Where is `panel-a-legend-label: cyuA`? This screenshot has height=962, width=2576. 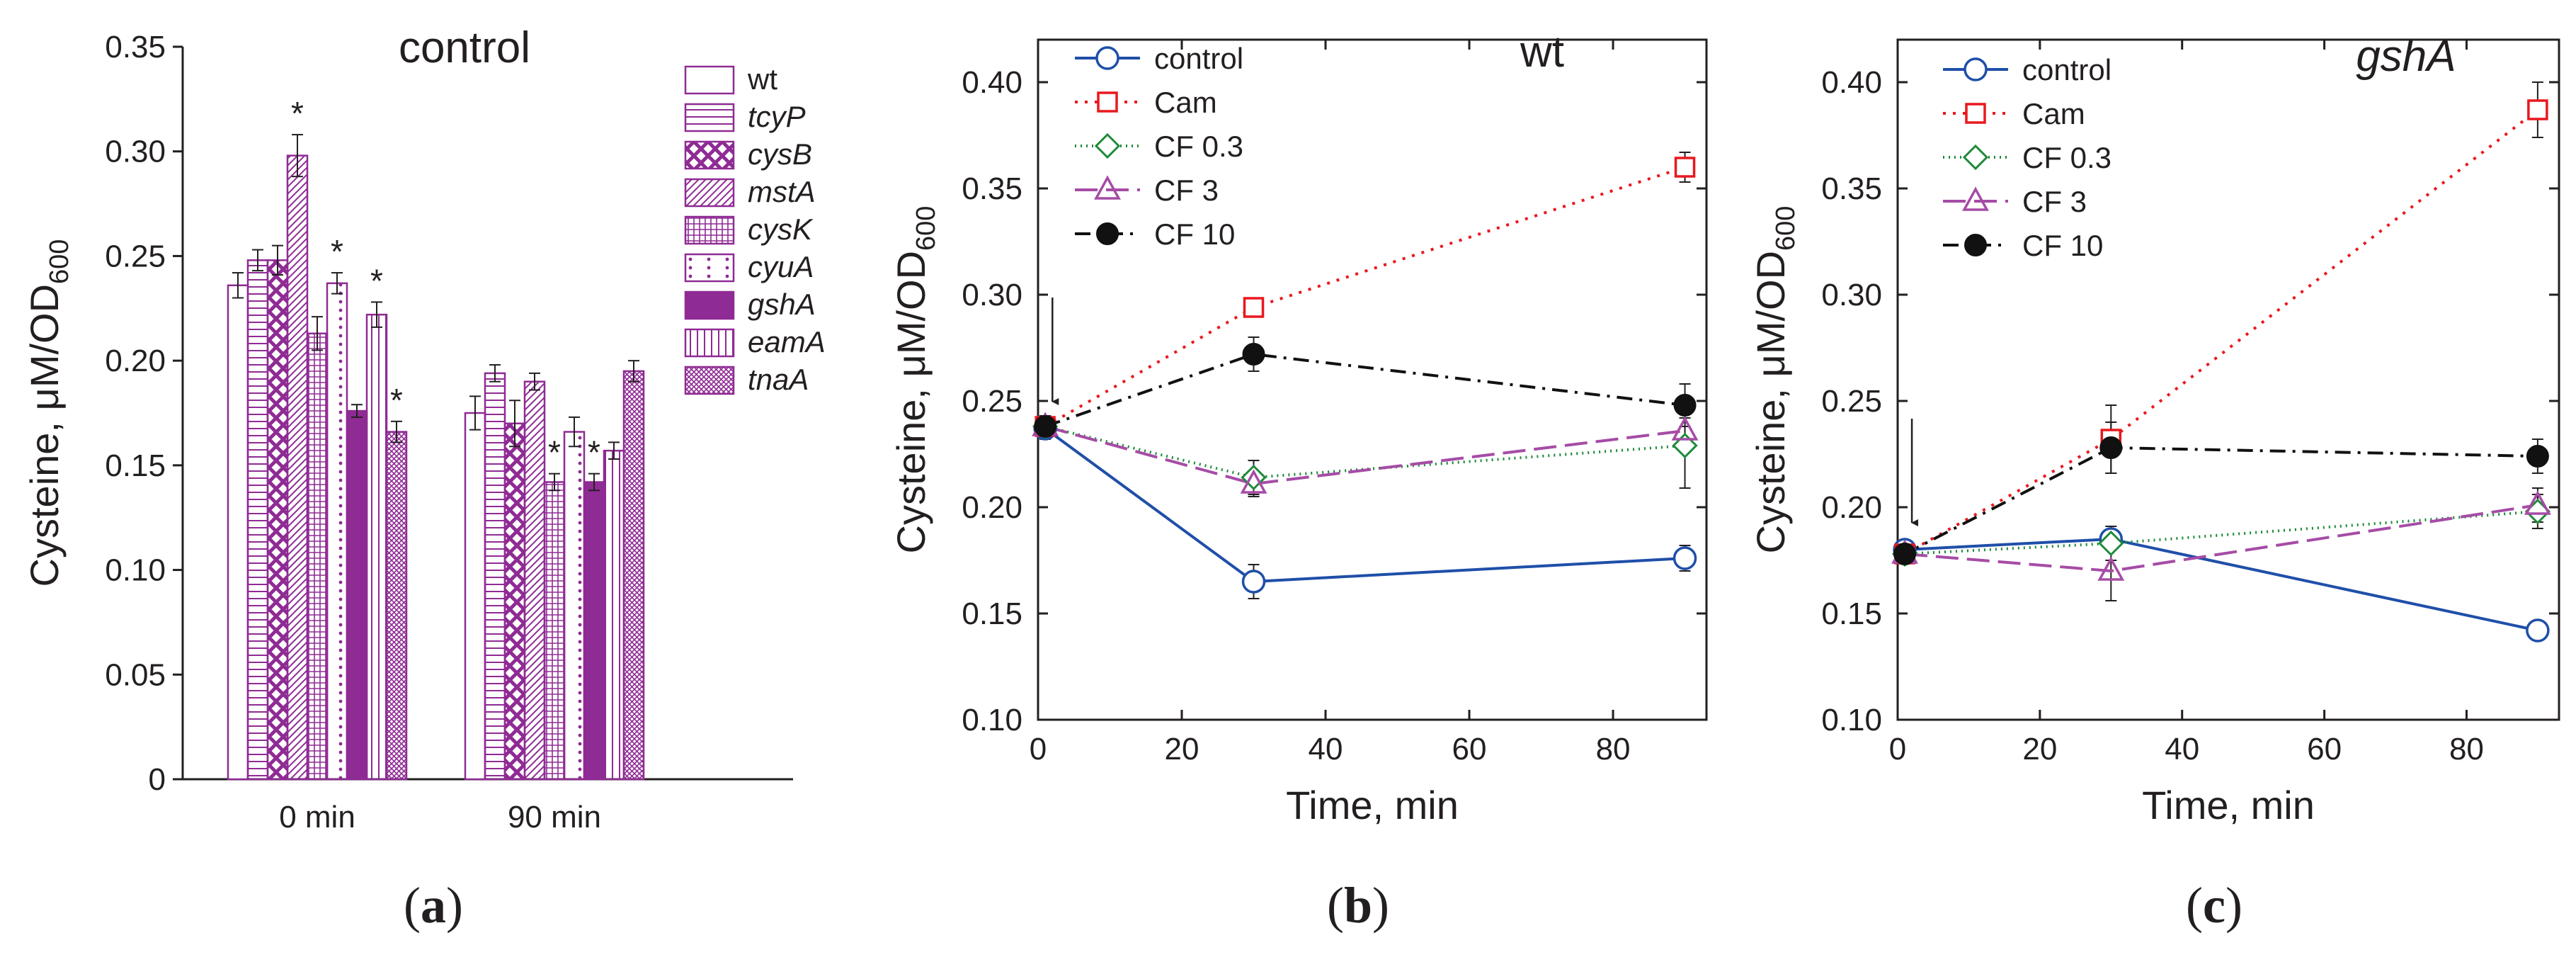
panel-a-legend-label: cyuA is located at coordinates (781, 266).